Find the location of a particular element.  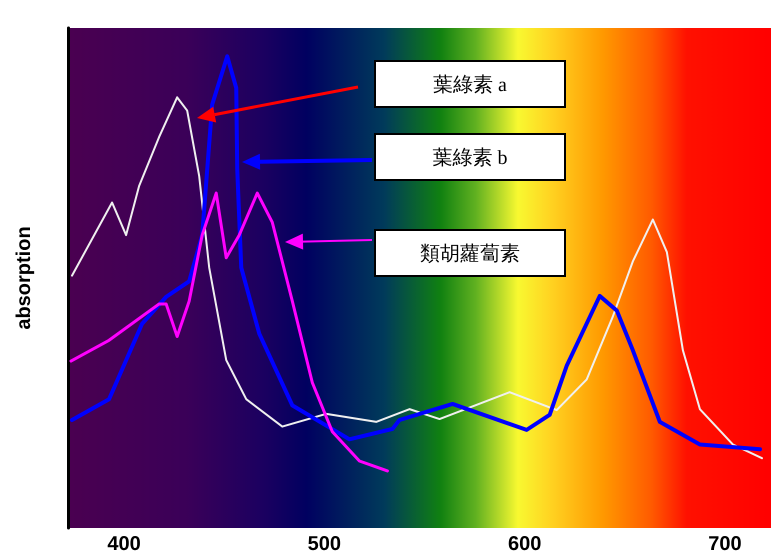

x-tick-label: 500 is located at coordinates (325, 544).